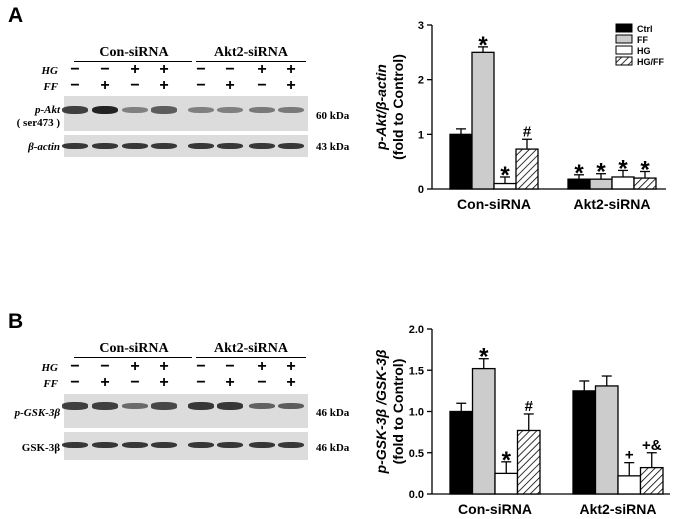 The width and height of the screenshot is (684, 519). Describe the element at coordinates (398, 412) in the screenshot. I see `y-axis-label-line2: (fold to Control)` at that location.